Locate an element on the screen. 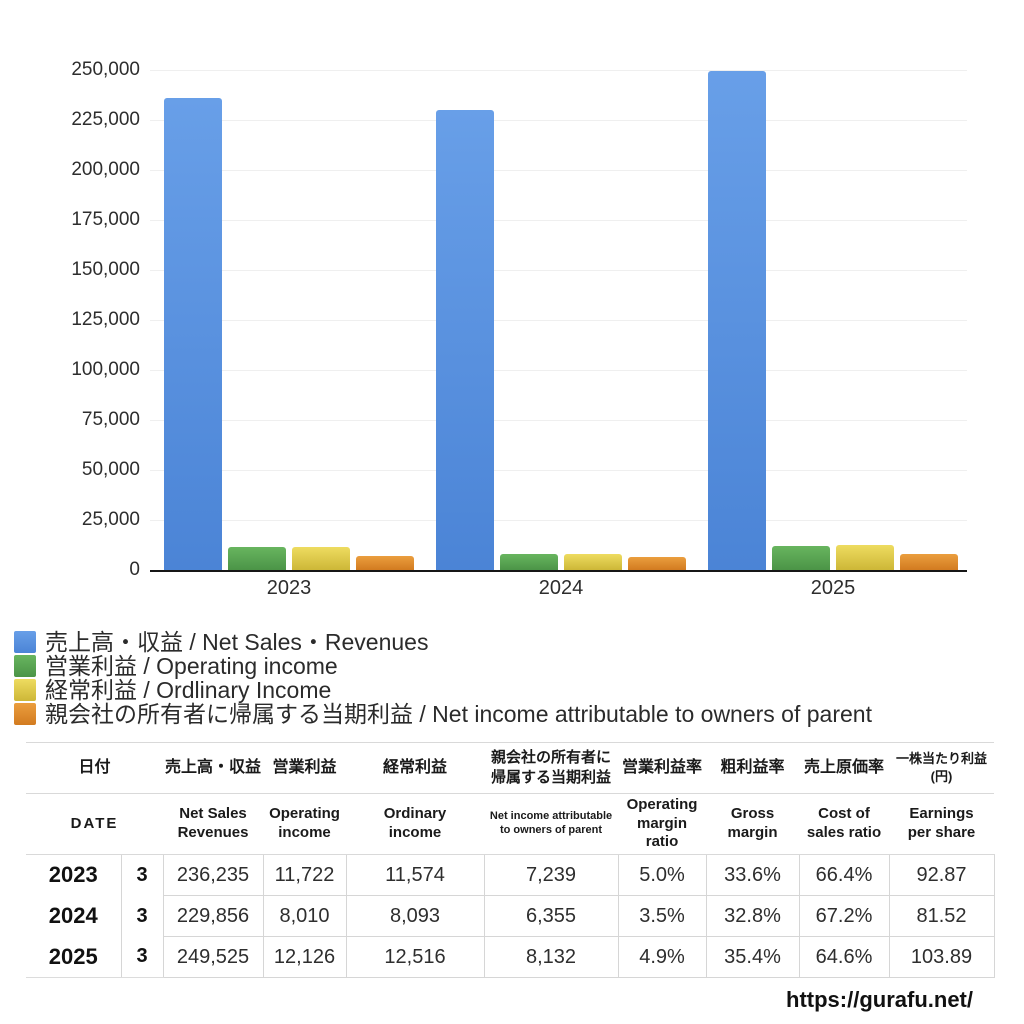 This screenshot has width=1024, height=1024. value-cell: 236,235 is located at coordinates (213, 875).